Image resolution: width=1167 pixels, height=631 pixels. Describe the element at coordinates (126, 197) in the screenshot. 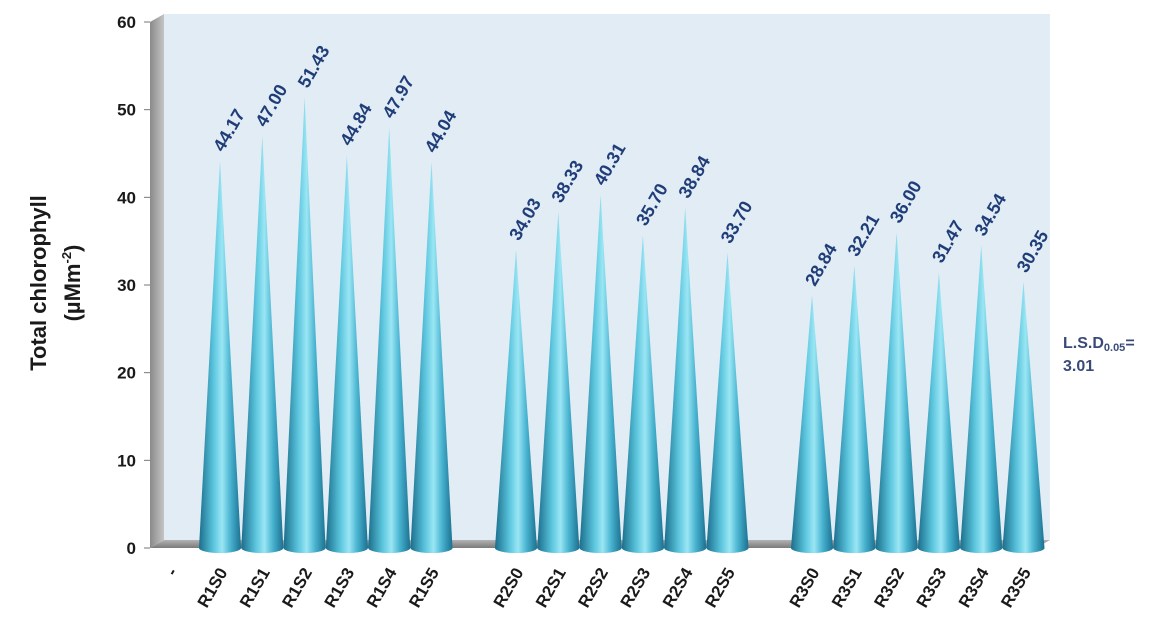

I see `y-tick-label: 40` at that location.